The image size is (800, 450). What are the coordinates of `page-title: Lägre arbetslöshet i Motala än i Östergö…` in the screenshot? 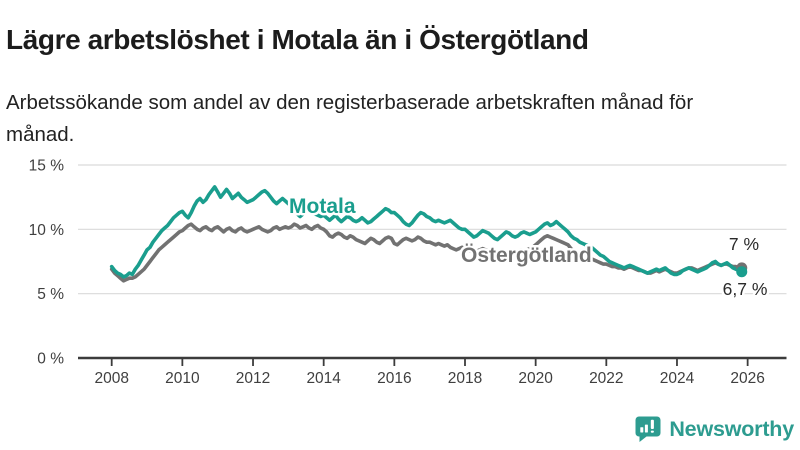 It's located at (297, 39).